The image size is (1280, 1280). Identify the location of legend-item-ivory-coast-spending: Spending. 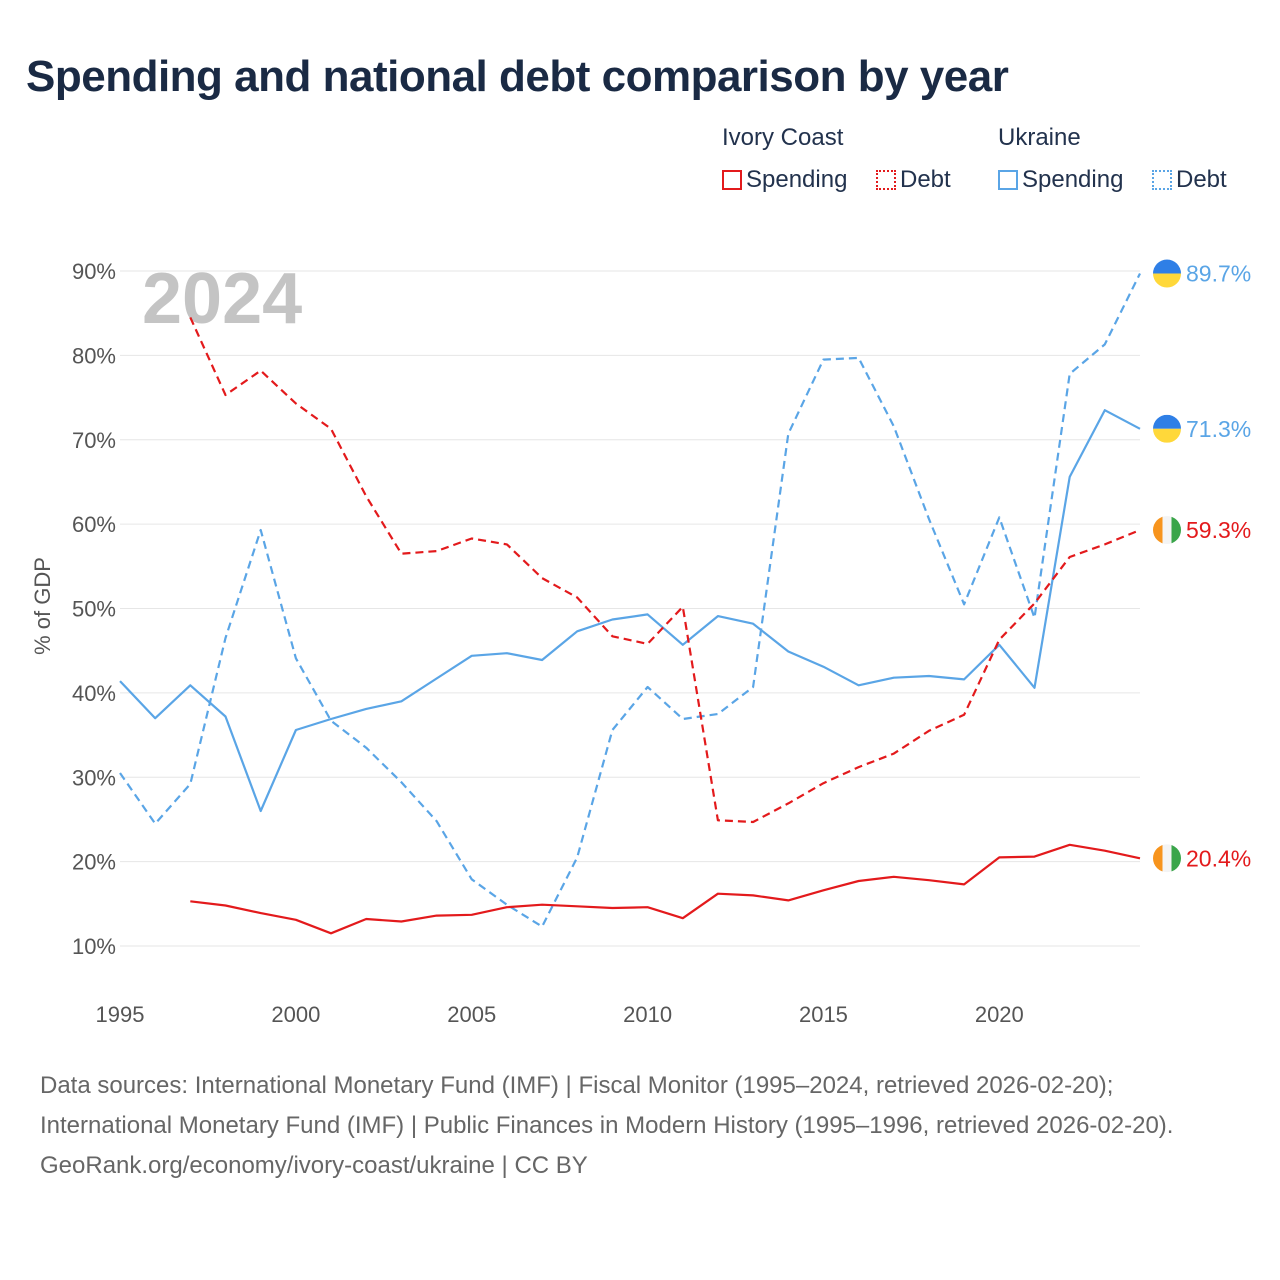
(784, 180).